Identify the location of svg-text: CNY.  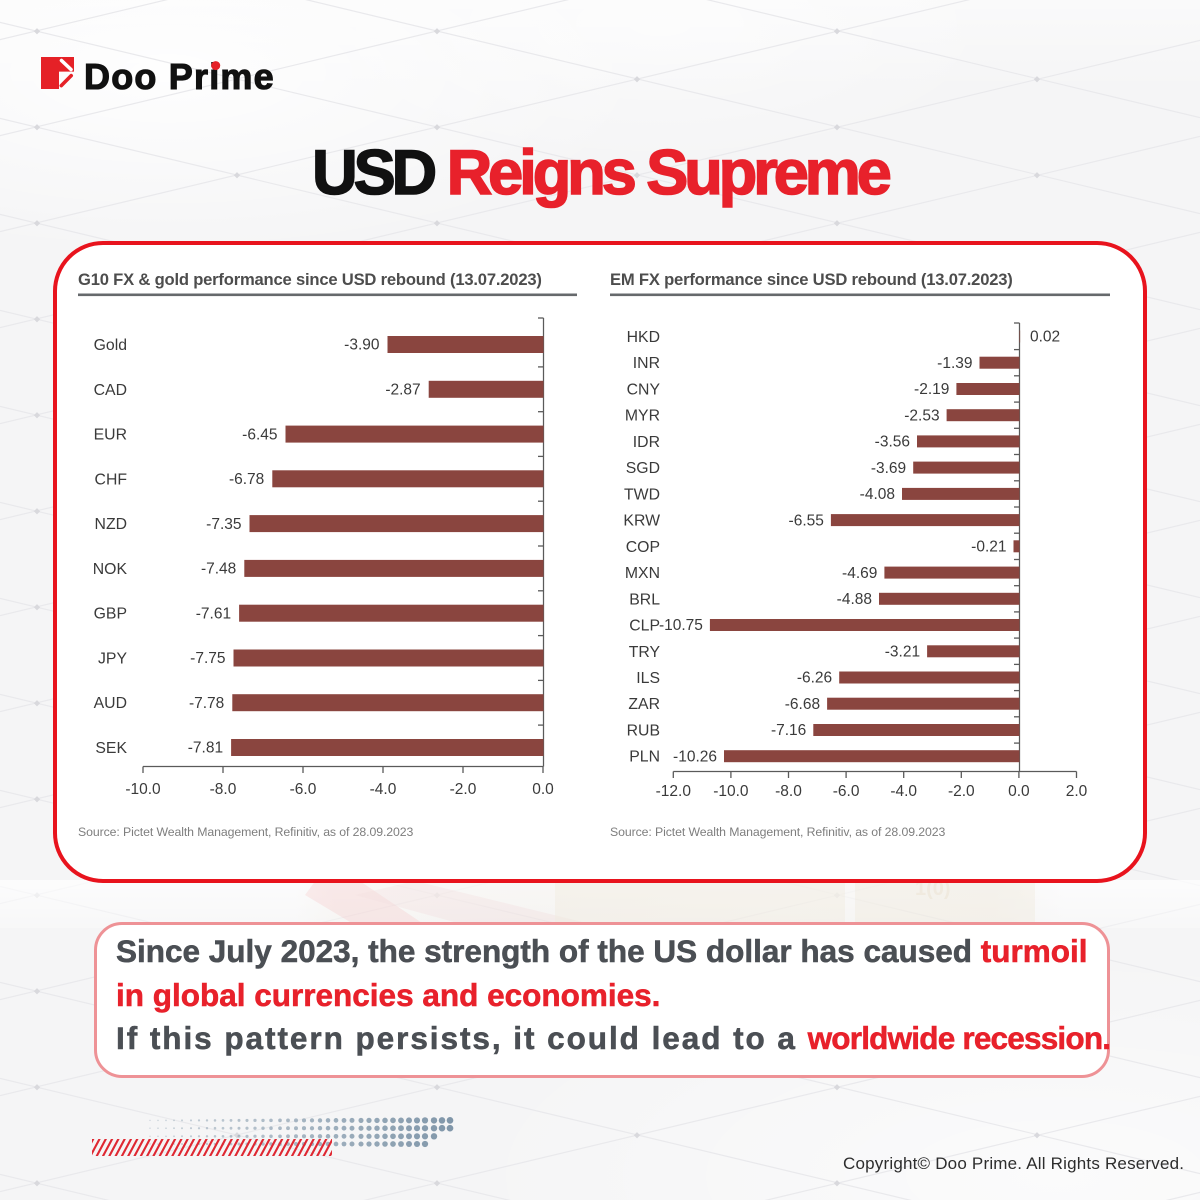
(644, 390).